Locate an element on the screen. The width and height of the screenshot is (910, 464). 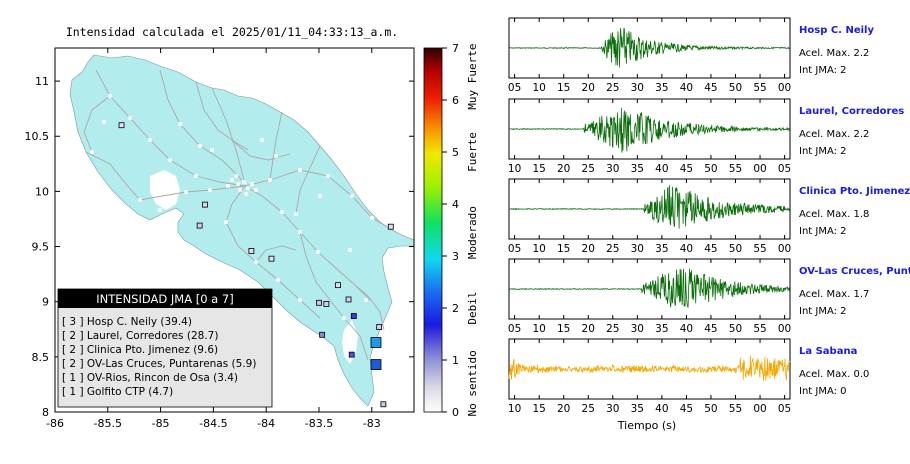
seismogram-tick-label: 20 is located at coordinates (588, 88).